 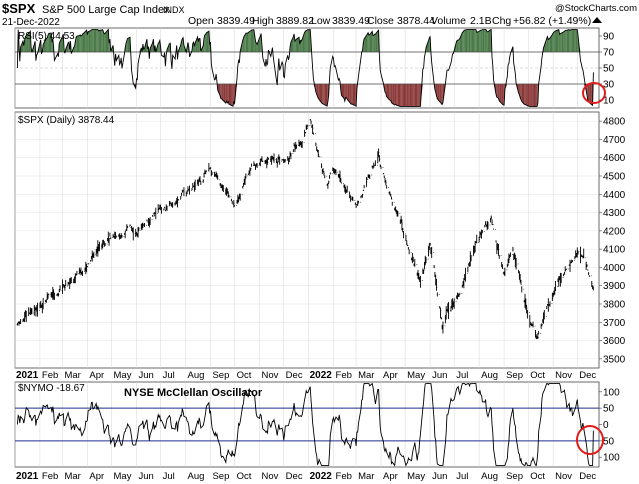 What do you see at coordinates (614, 323) in the screenshot?
I see `price-tick-label: 3700` at bounding box center [614, 323].